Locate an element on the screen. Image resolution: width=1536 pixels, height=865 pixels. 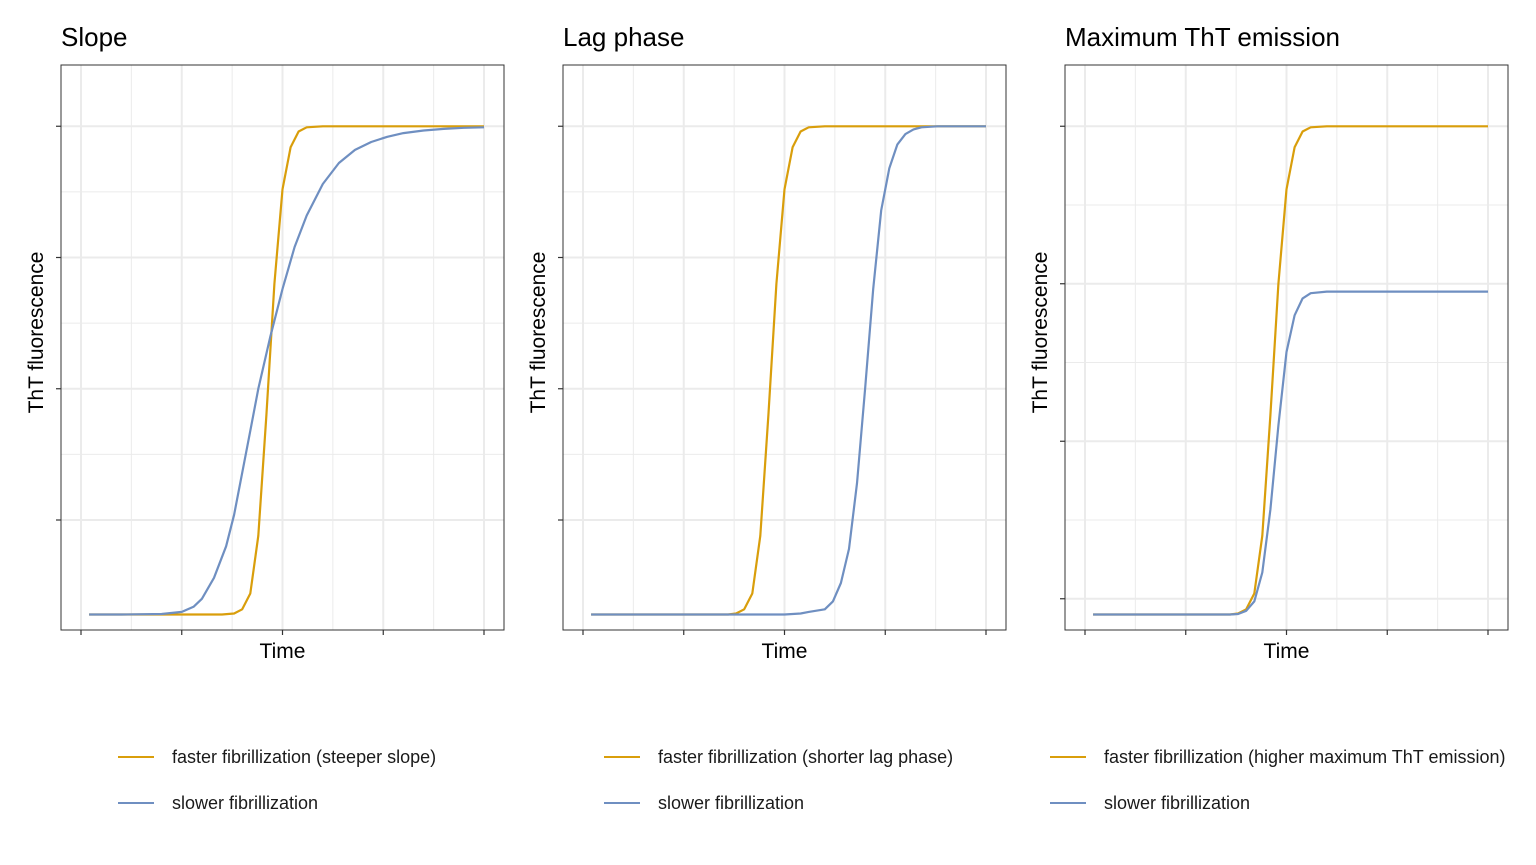
series-line-faster is located at coordinates (286, 370).